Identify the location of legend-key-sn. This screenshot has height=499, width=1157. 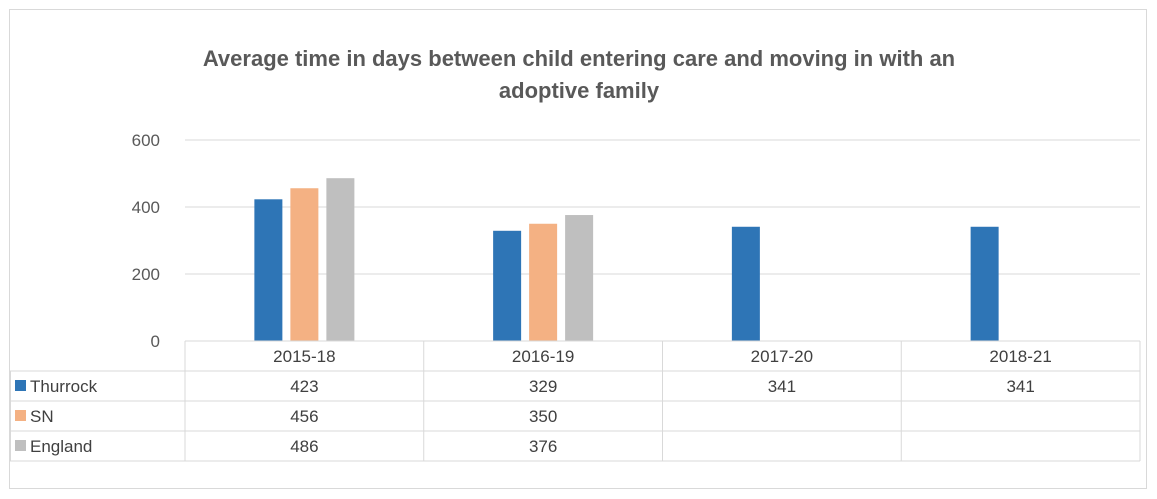
(20, 415).